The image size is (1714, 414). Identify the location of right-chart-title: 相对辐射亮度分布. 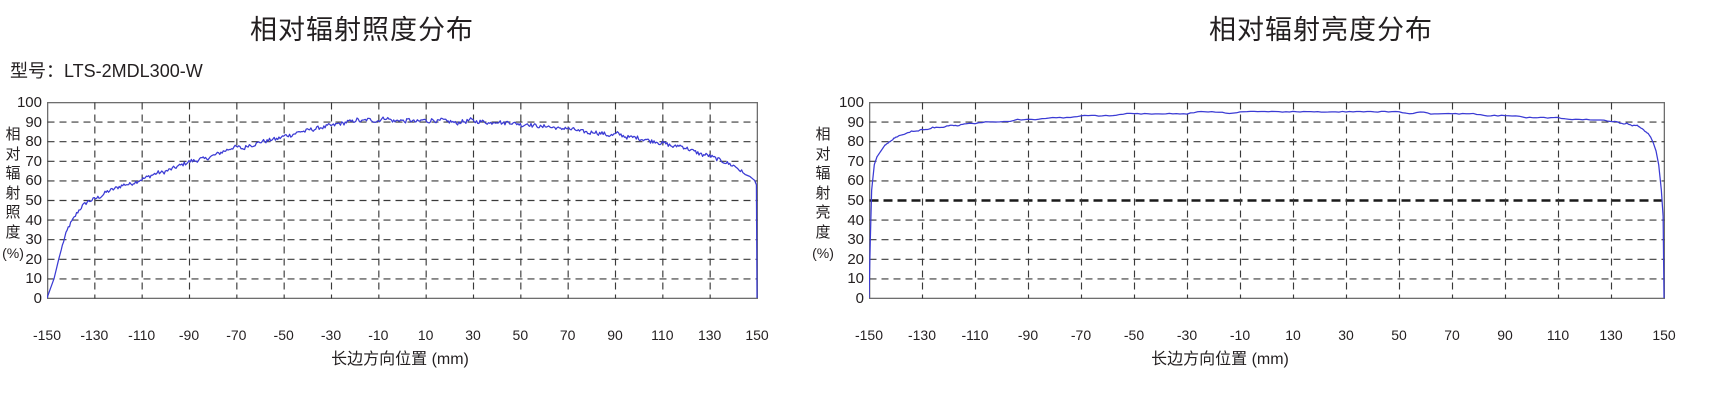
(1321, 30).